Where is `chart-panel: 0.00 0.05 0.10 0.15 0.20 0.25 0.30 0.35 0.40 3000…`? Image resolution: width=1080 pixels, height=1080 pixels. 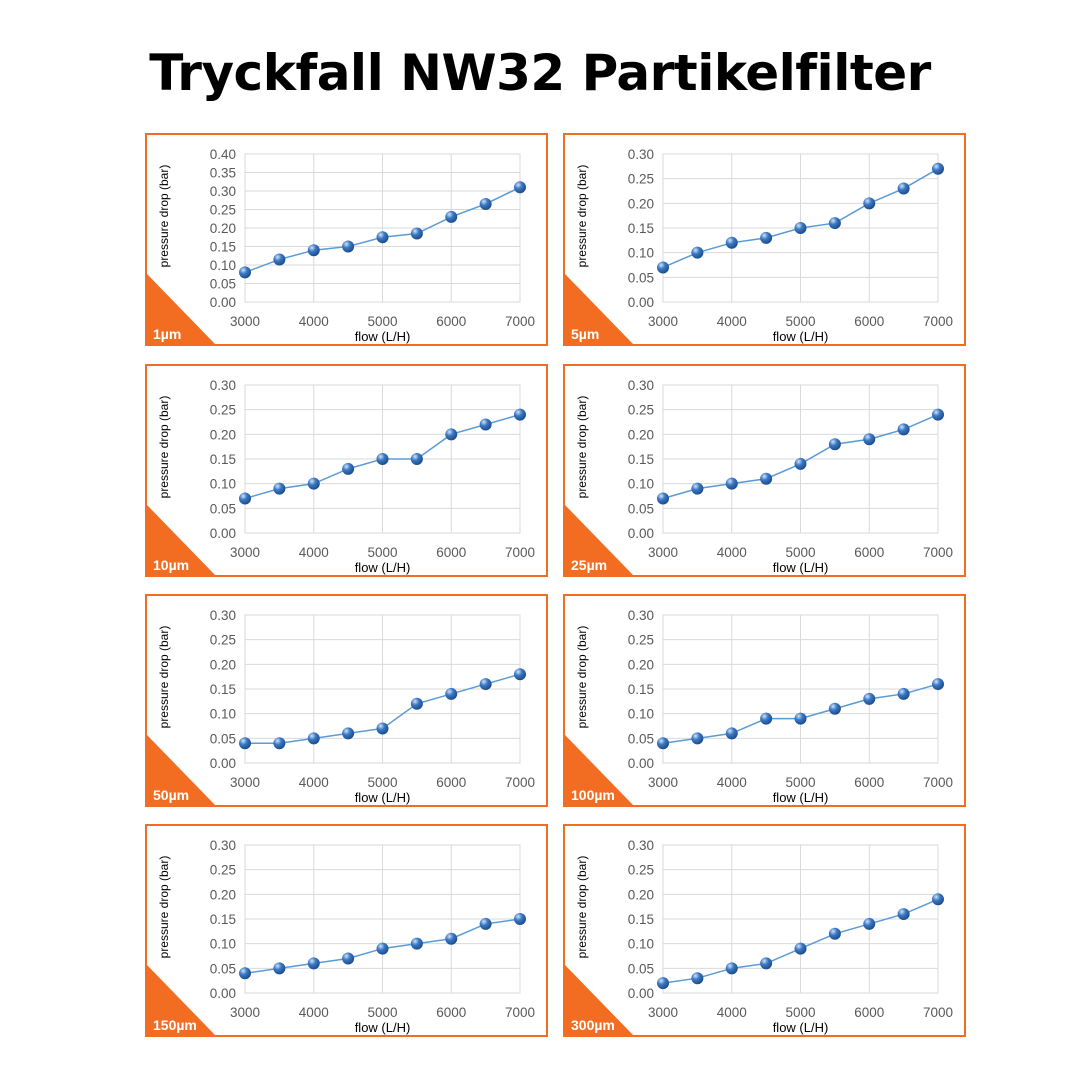 chart-panel: 0.00 0.05 0.10 0.15 0.20 0.25 0.30 0.35 0.40 3000… is located at coordinates (346, 239).